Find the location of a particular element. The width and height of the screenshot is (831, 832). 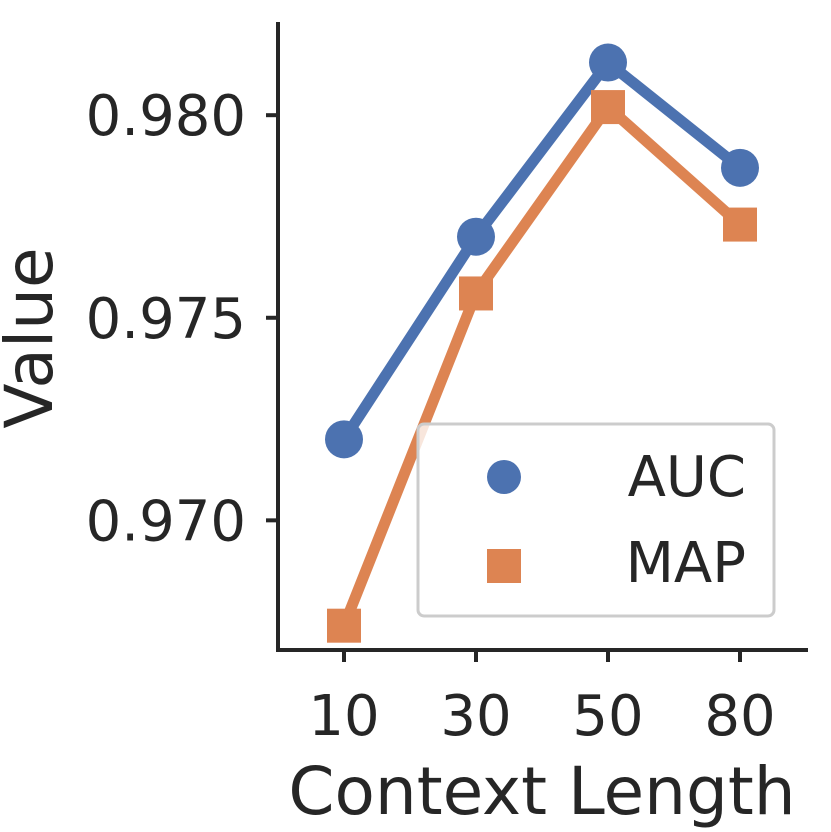

x-tick-label: 80 is located at coordinates (739, 716).